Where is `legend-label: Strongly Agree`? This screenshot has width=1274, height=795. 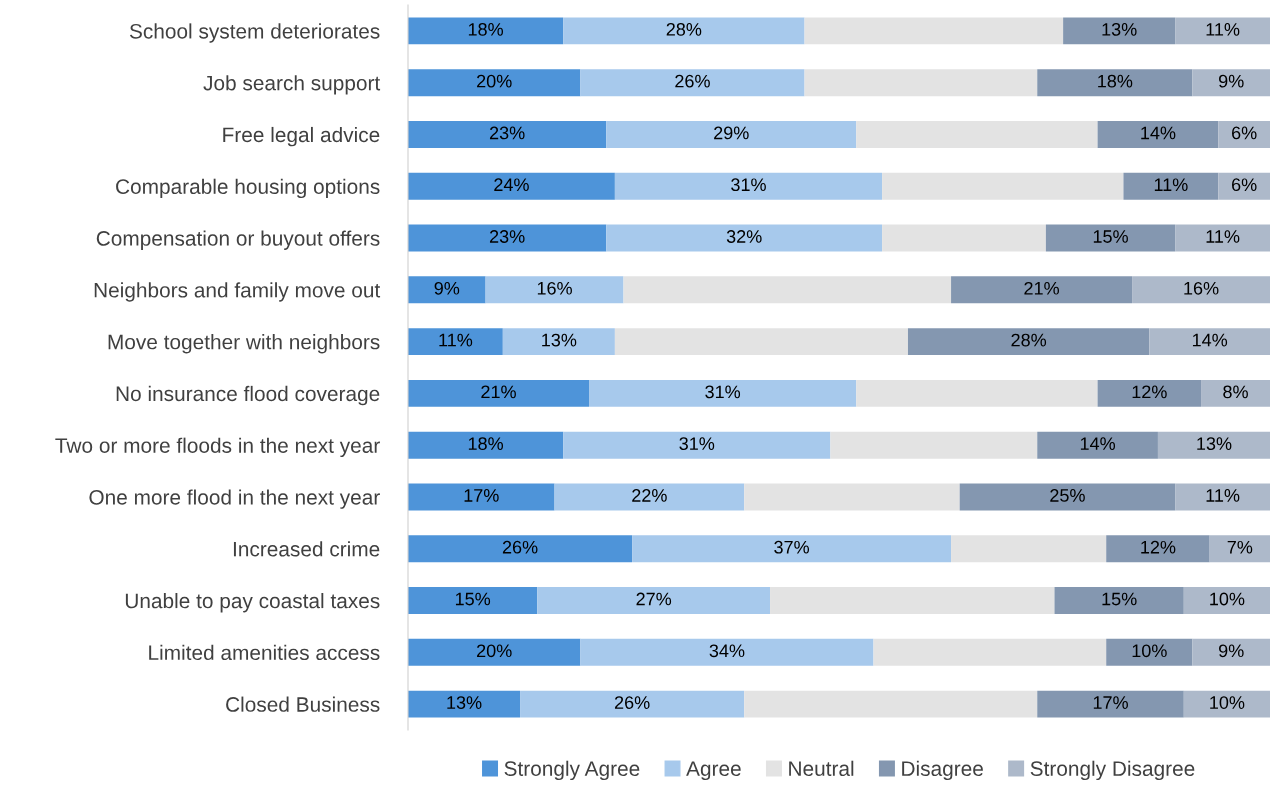 legend-label: Strongly Agree is located at coordinates (572, 770).